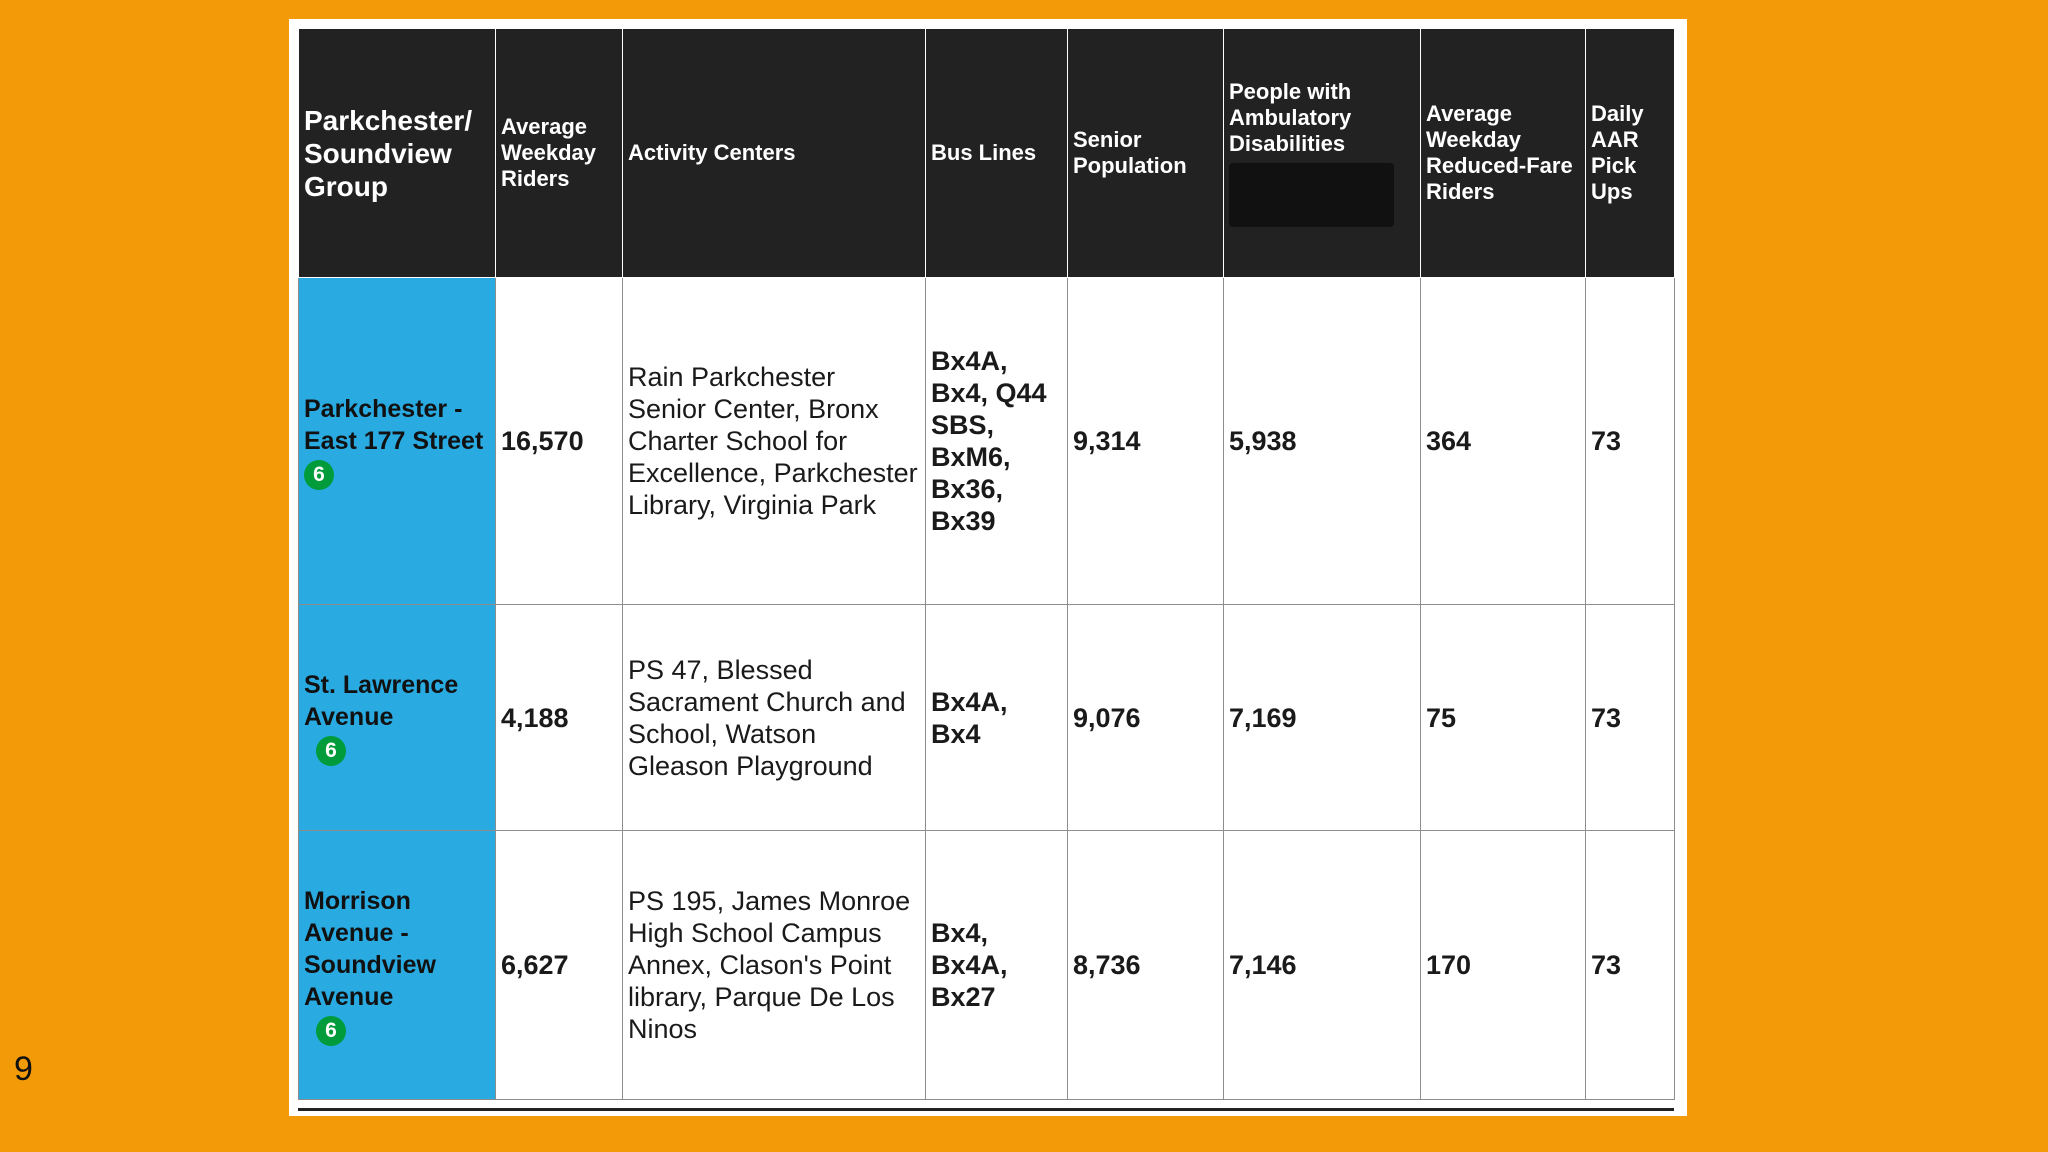  What do you see at coordinates (23, 1069) in the screenshot?
I see `slide-page-number: 9` at bounding box center [23, 1069].